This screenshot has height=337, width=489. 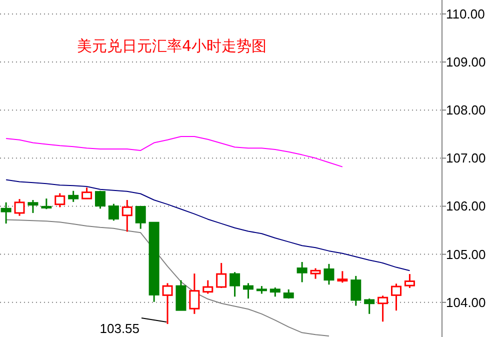 What do you see at coordinates (466, 158) in the screenshot?
I see `y-tick-label: 107.00` at bounding box center [466, 158].